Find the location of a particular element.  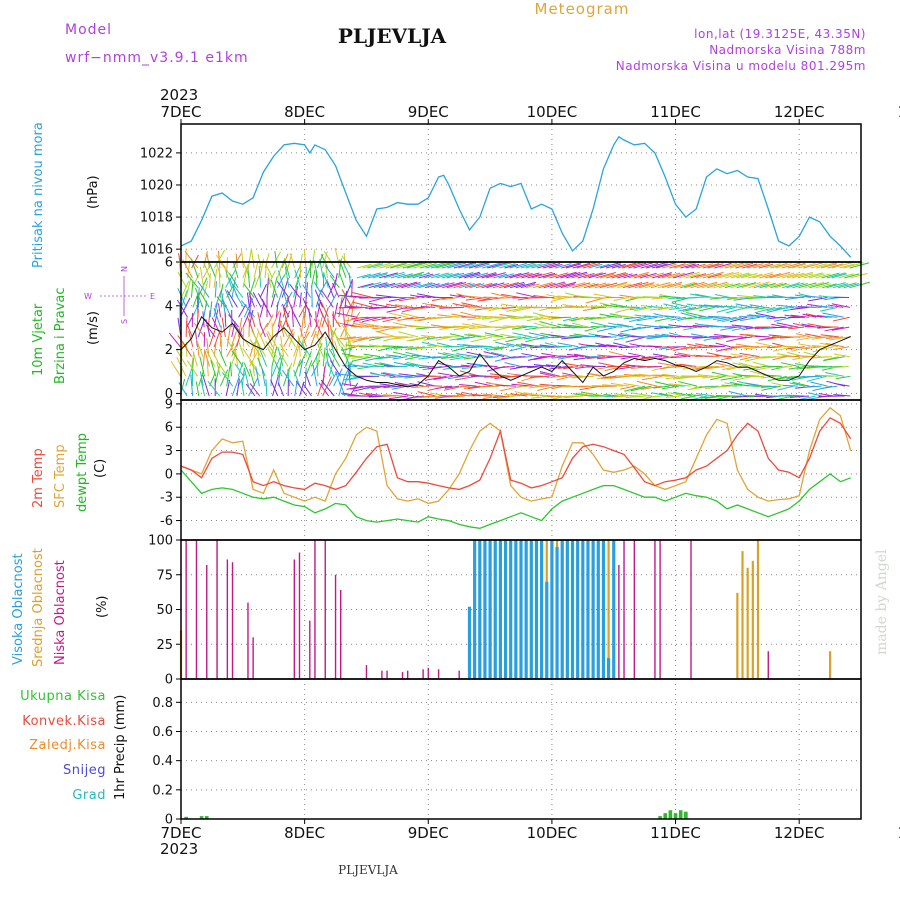

y-tick-label: 9 is located at coordinates (169, 404).